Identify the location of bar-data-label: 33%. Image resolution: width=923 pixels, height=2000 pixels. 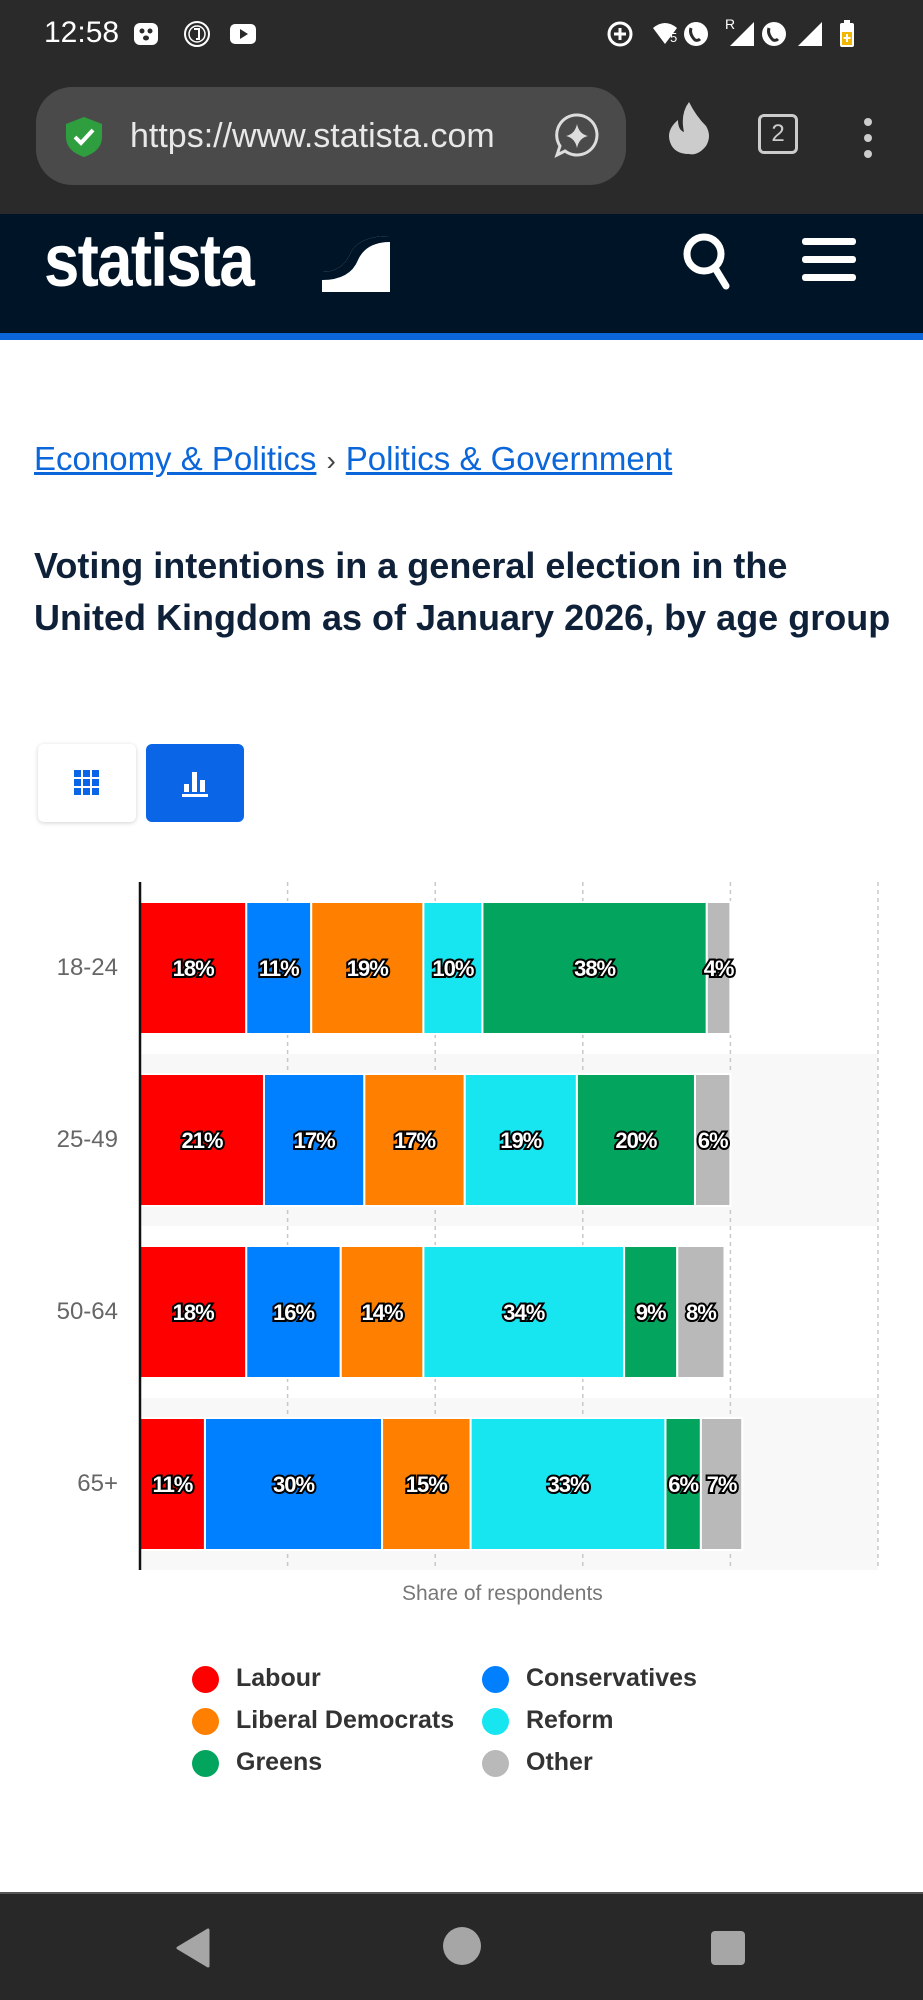
(568, 1484).